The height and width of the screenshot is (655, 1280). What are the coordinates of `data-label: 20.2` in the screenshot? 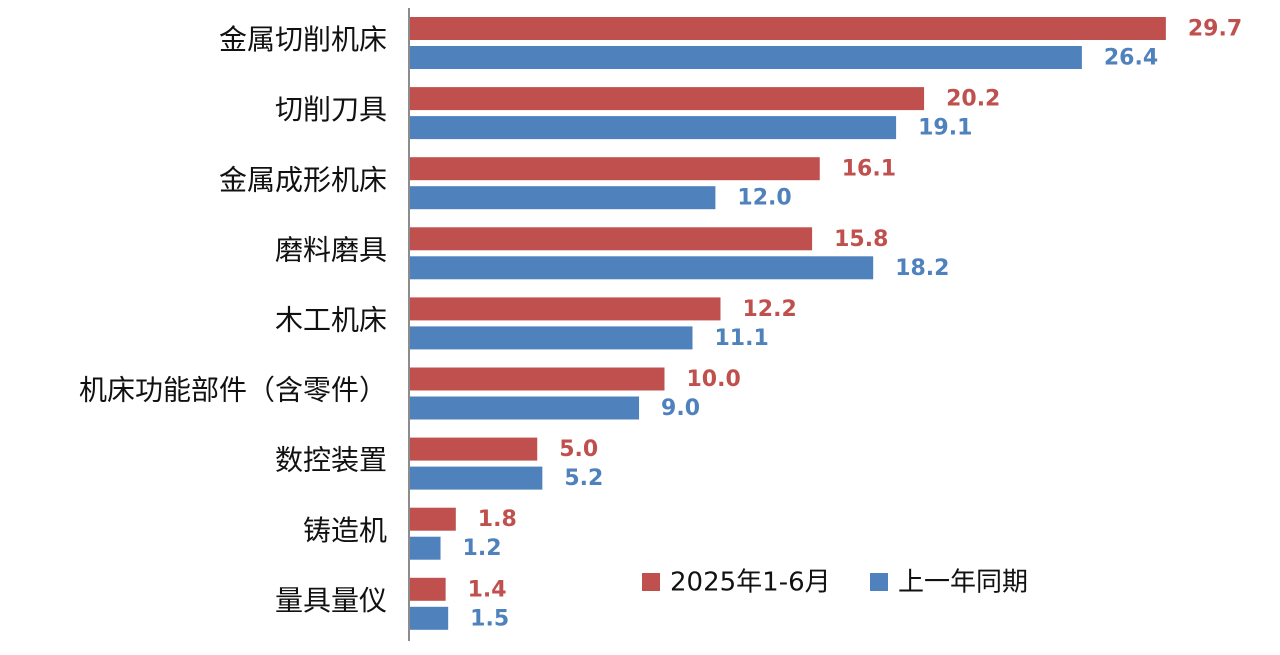 It's located at (973, 99).